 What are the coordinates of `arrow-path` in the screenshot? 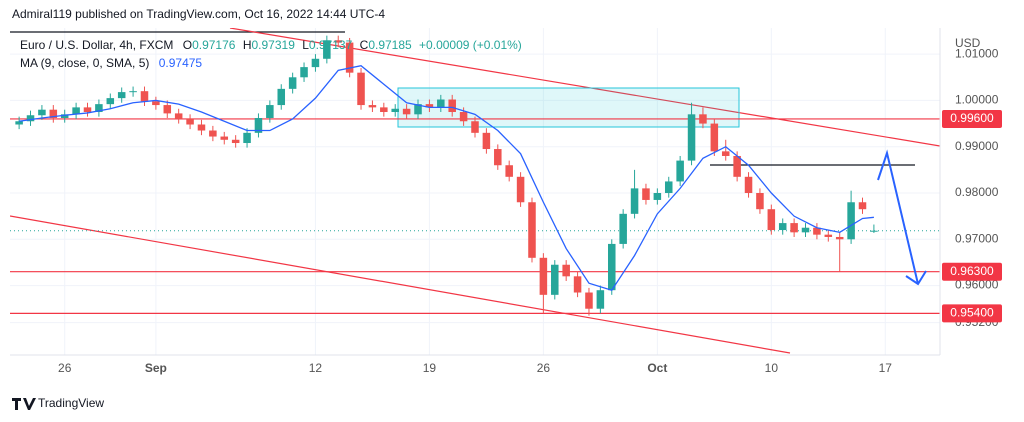 It's located at (898, 217).